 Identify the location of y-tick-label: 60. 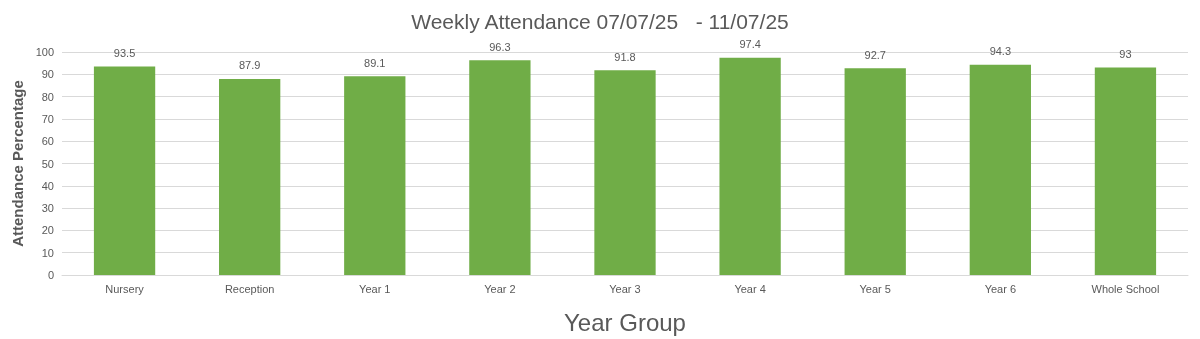
(47, 141).